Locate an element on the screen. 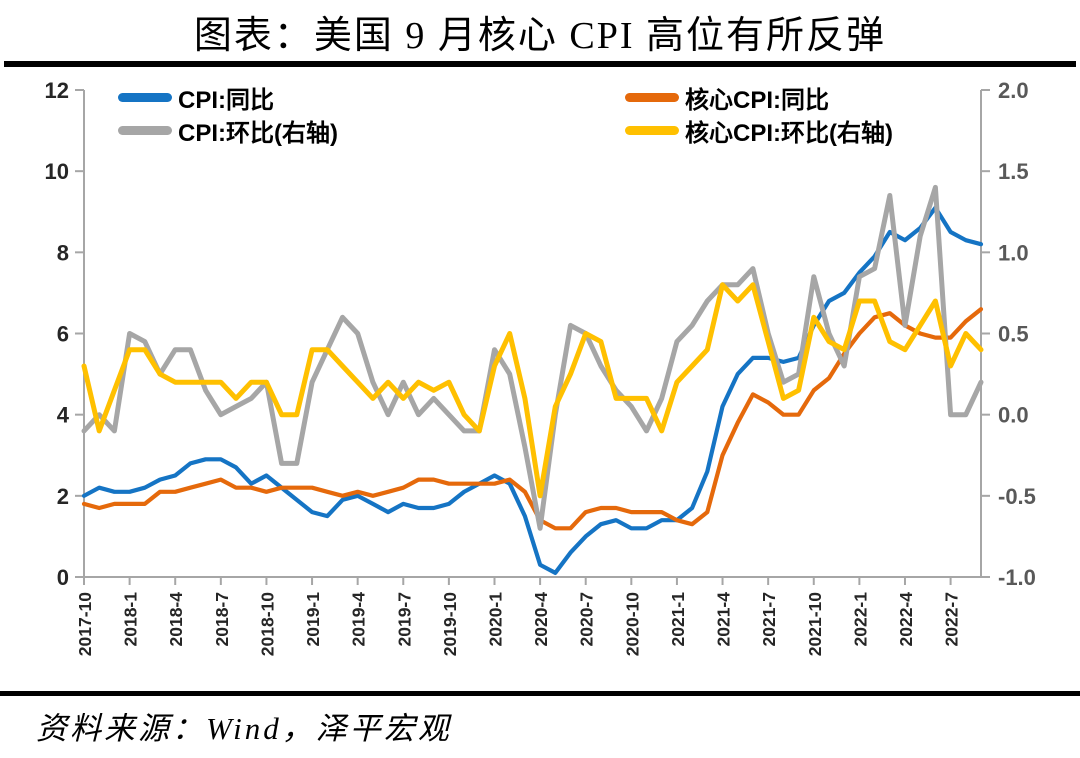 This screenshot has width=1080, height=758. y-axis-right-tick-label: 2.0 is located at coordinates (1013, 90).